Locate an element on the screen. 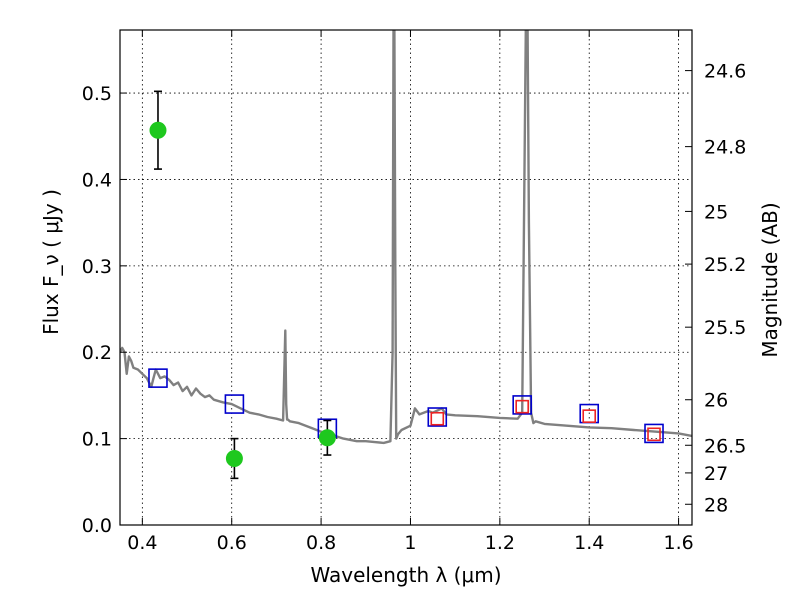 The height and width of the screenshot is (600, 800). mag-tick-label: 27 is located at coordinates (716, 474).